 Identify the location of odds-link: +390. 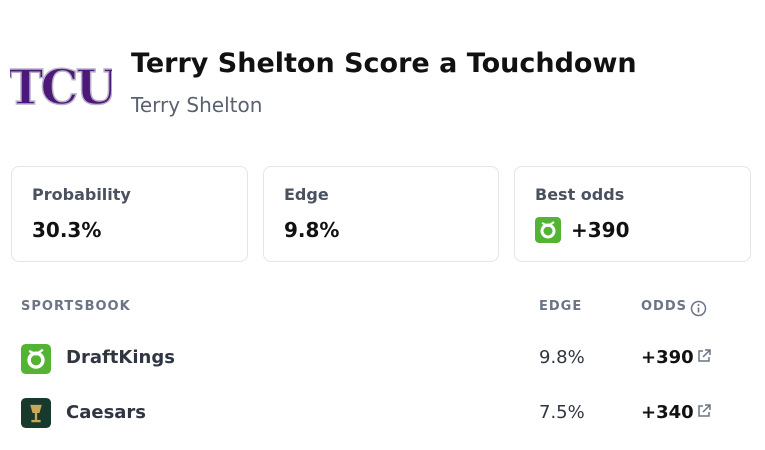
(667, 357).